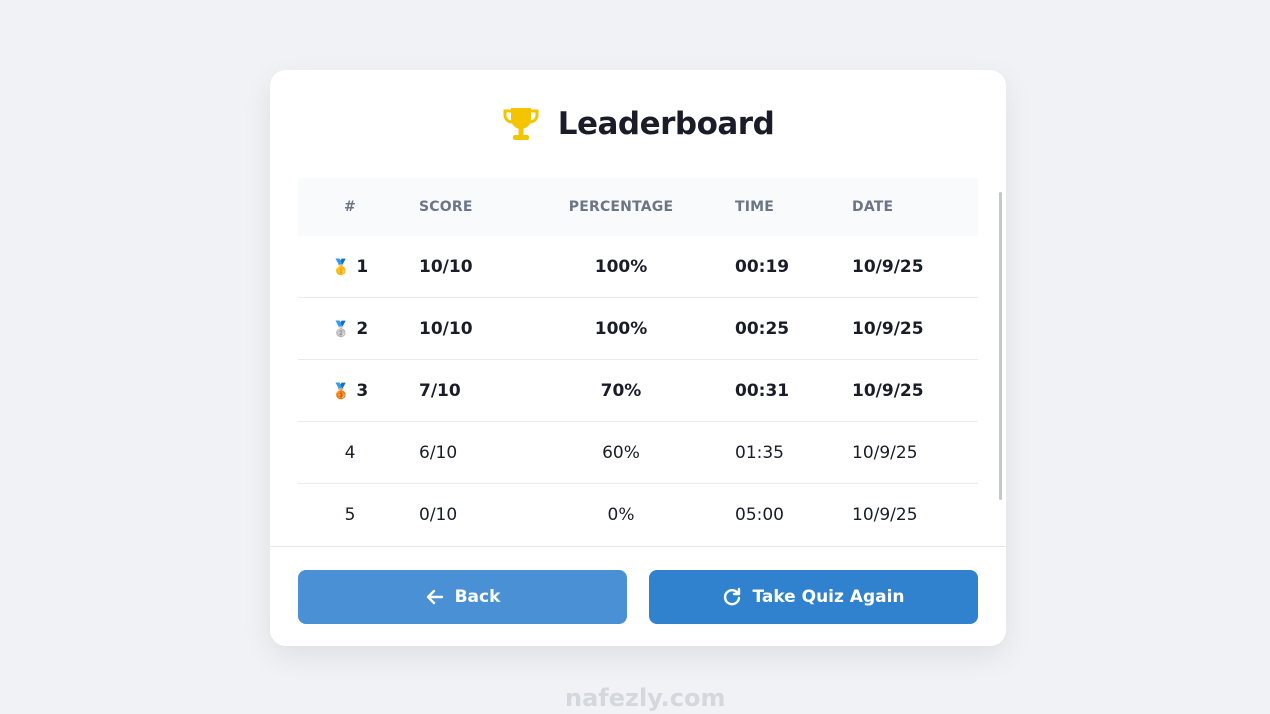 The image size is (1270, 714). Describe the element at coordinates (621, 452) in the screenshot. I see `percentage: 60%` at that location.